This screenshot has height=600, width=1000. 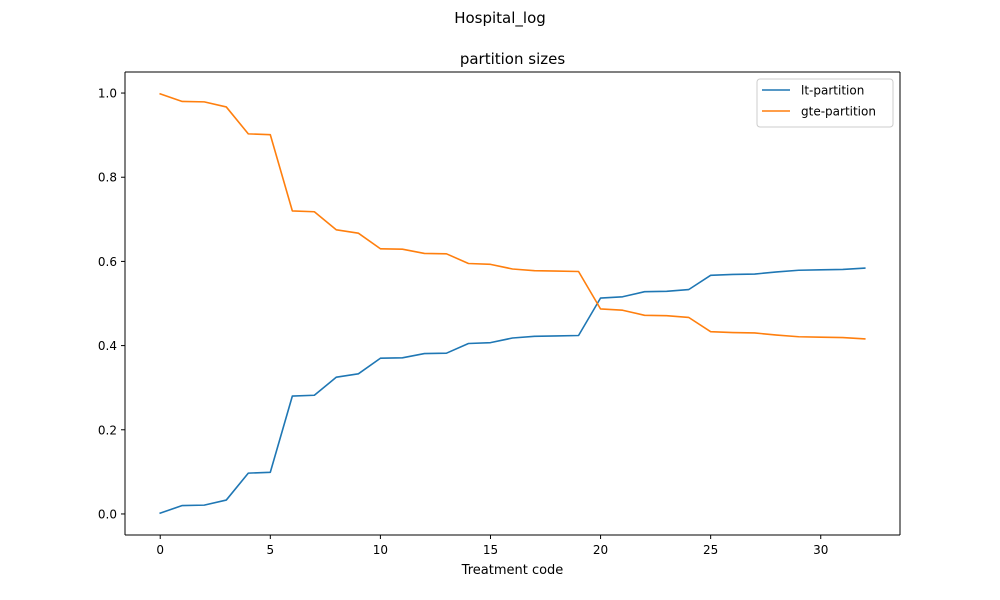 I want to click on y-tick-label: 0.0, so click(x=107, y=514).